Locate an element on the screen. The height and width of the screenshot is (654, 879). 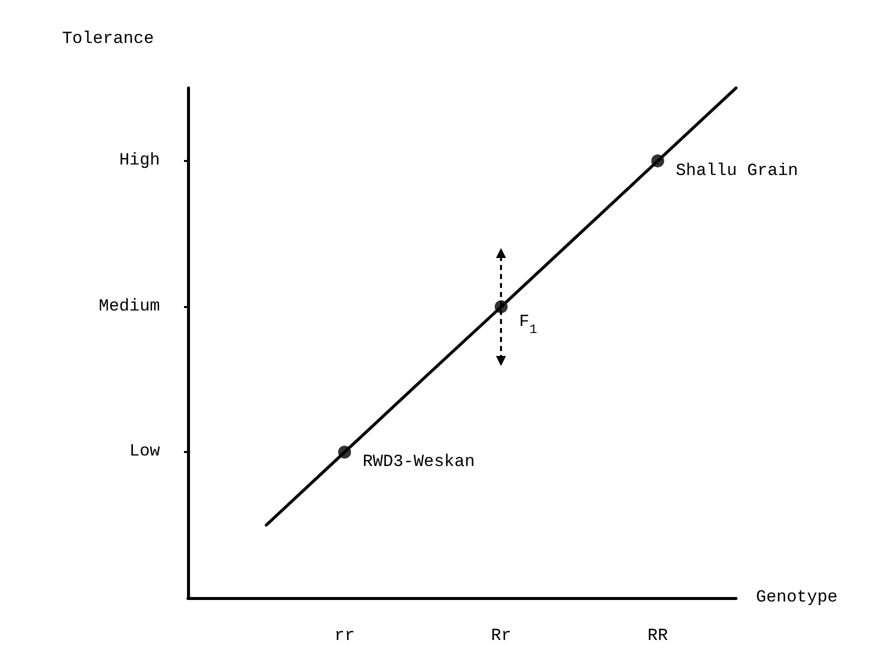
annotation: Shallu Grain is located at coordinates (737, 171).